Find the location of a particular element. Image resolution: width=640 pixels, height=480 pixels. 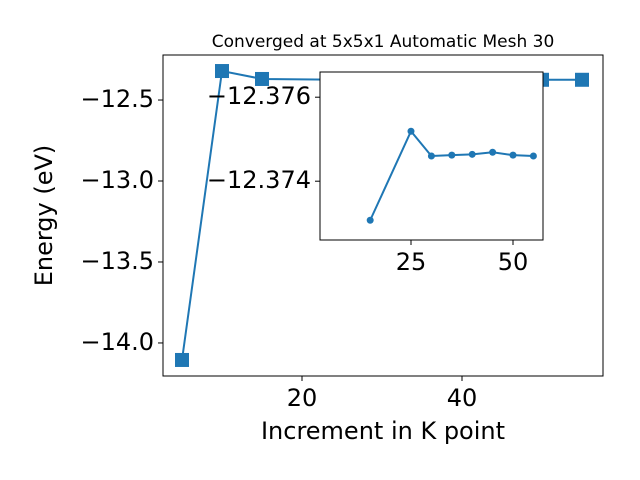

y-tick-label: −12.5 is located at coordinates (117, 99).